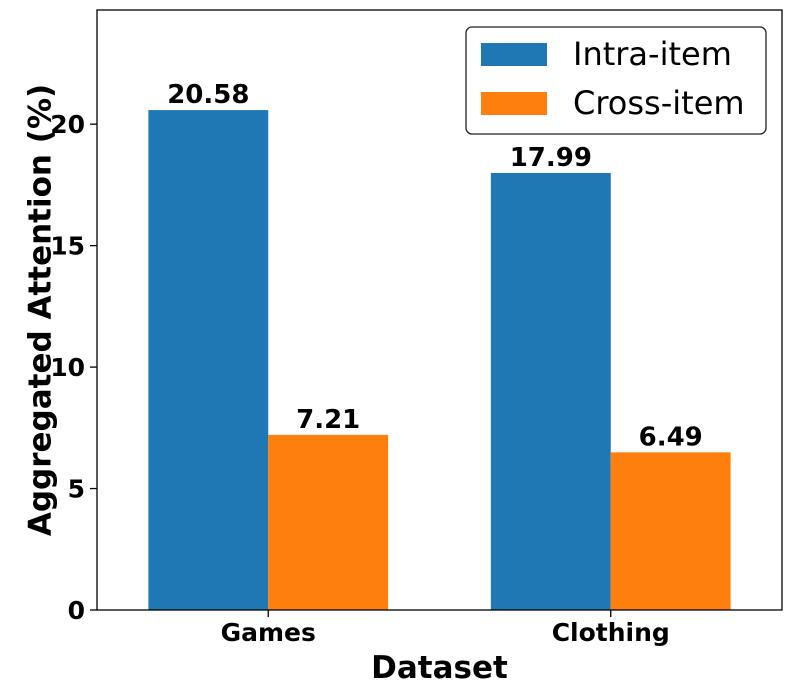  What do you see at coordinates (611, 632) in the screenshot?
I see `x-tick-label: Clothing` at bounding box center [611, 632].